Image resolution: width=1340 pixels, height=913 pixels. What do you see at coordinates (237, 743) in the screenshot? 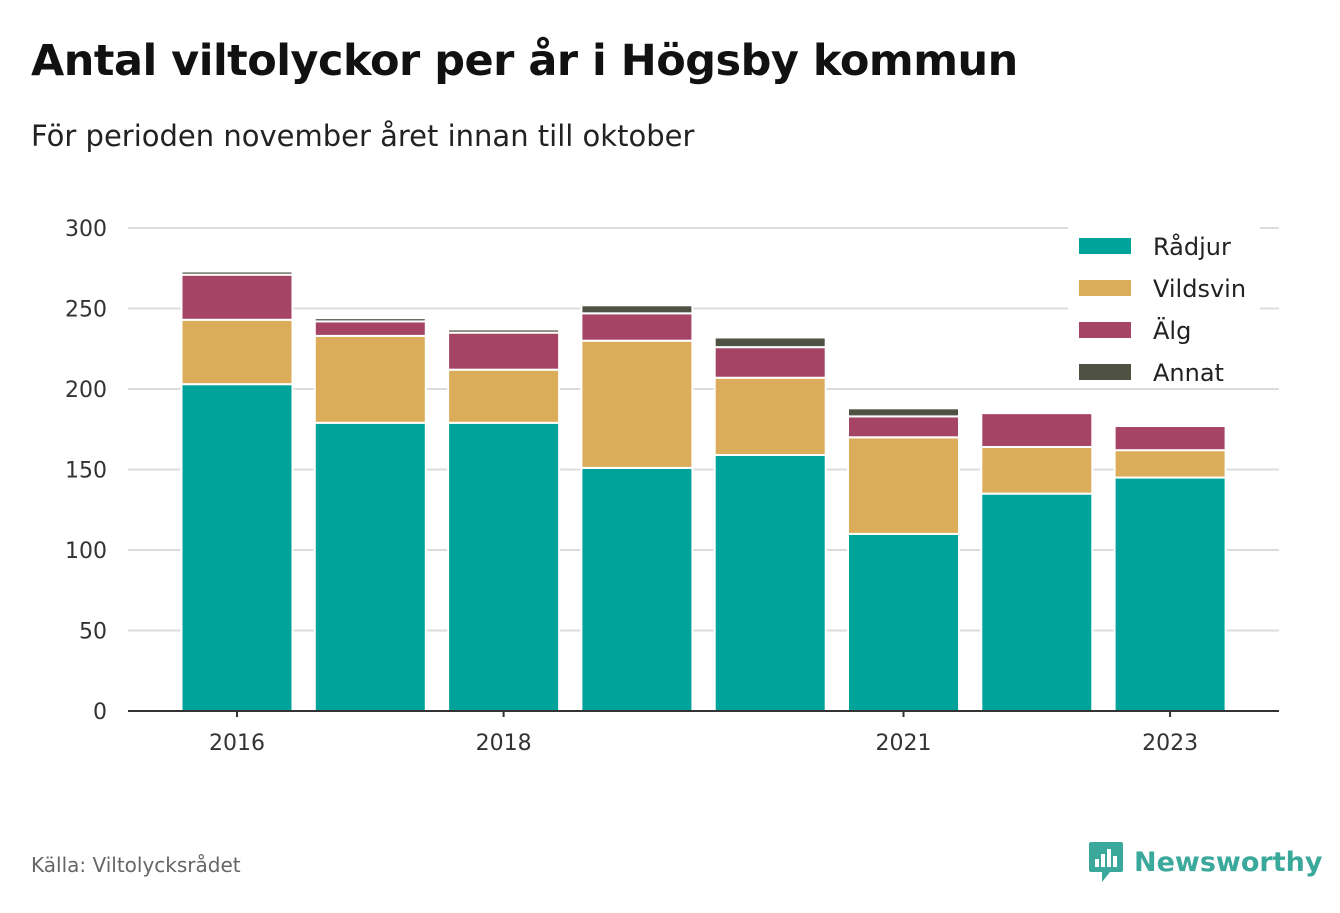
I see `x-tick-label: 2016` at bounding box center [237, 743].